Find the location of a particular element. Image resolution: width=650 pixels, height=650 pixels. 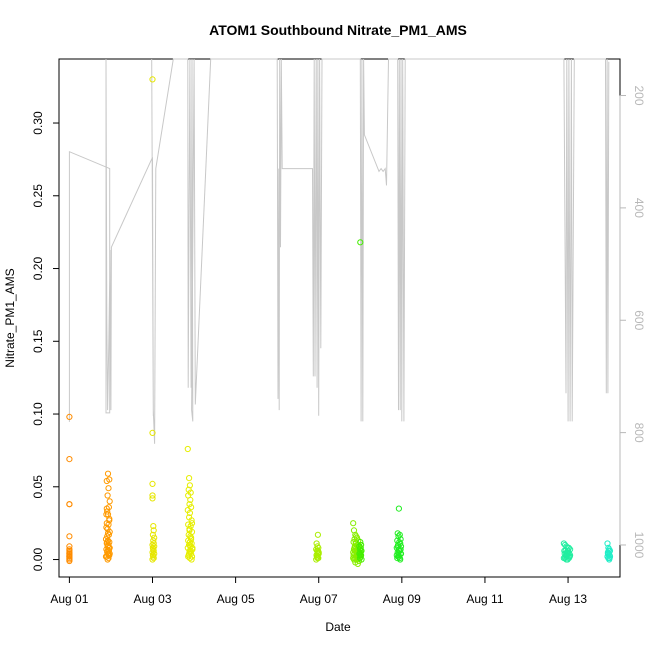

secondary-tick-label: 600 is located at coordinates (639, 320).